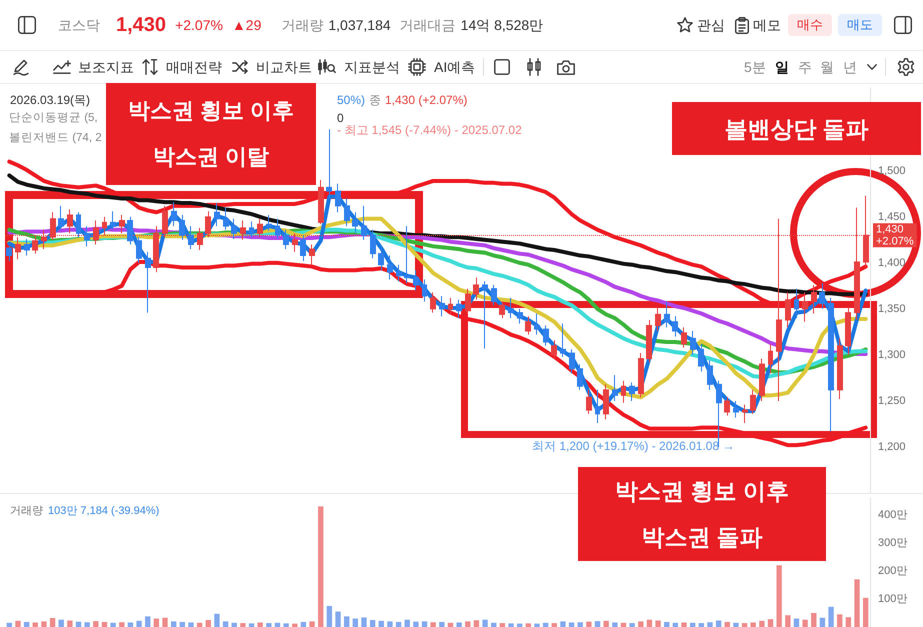 The image size is (923, 627). Describe the element at coordinates (428, 25) in the screenshot. I see `text: 거래대금` at that location.